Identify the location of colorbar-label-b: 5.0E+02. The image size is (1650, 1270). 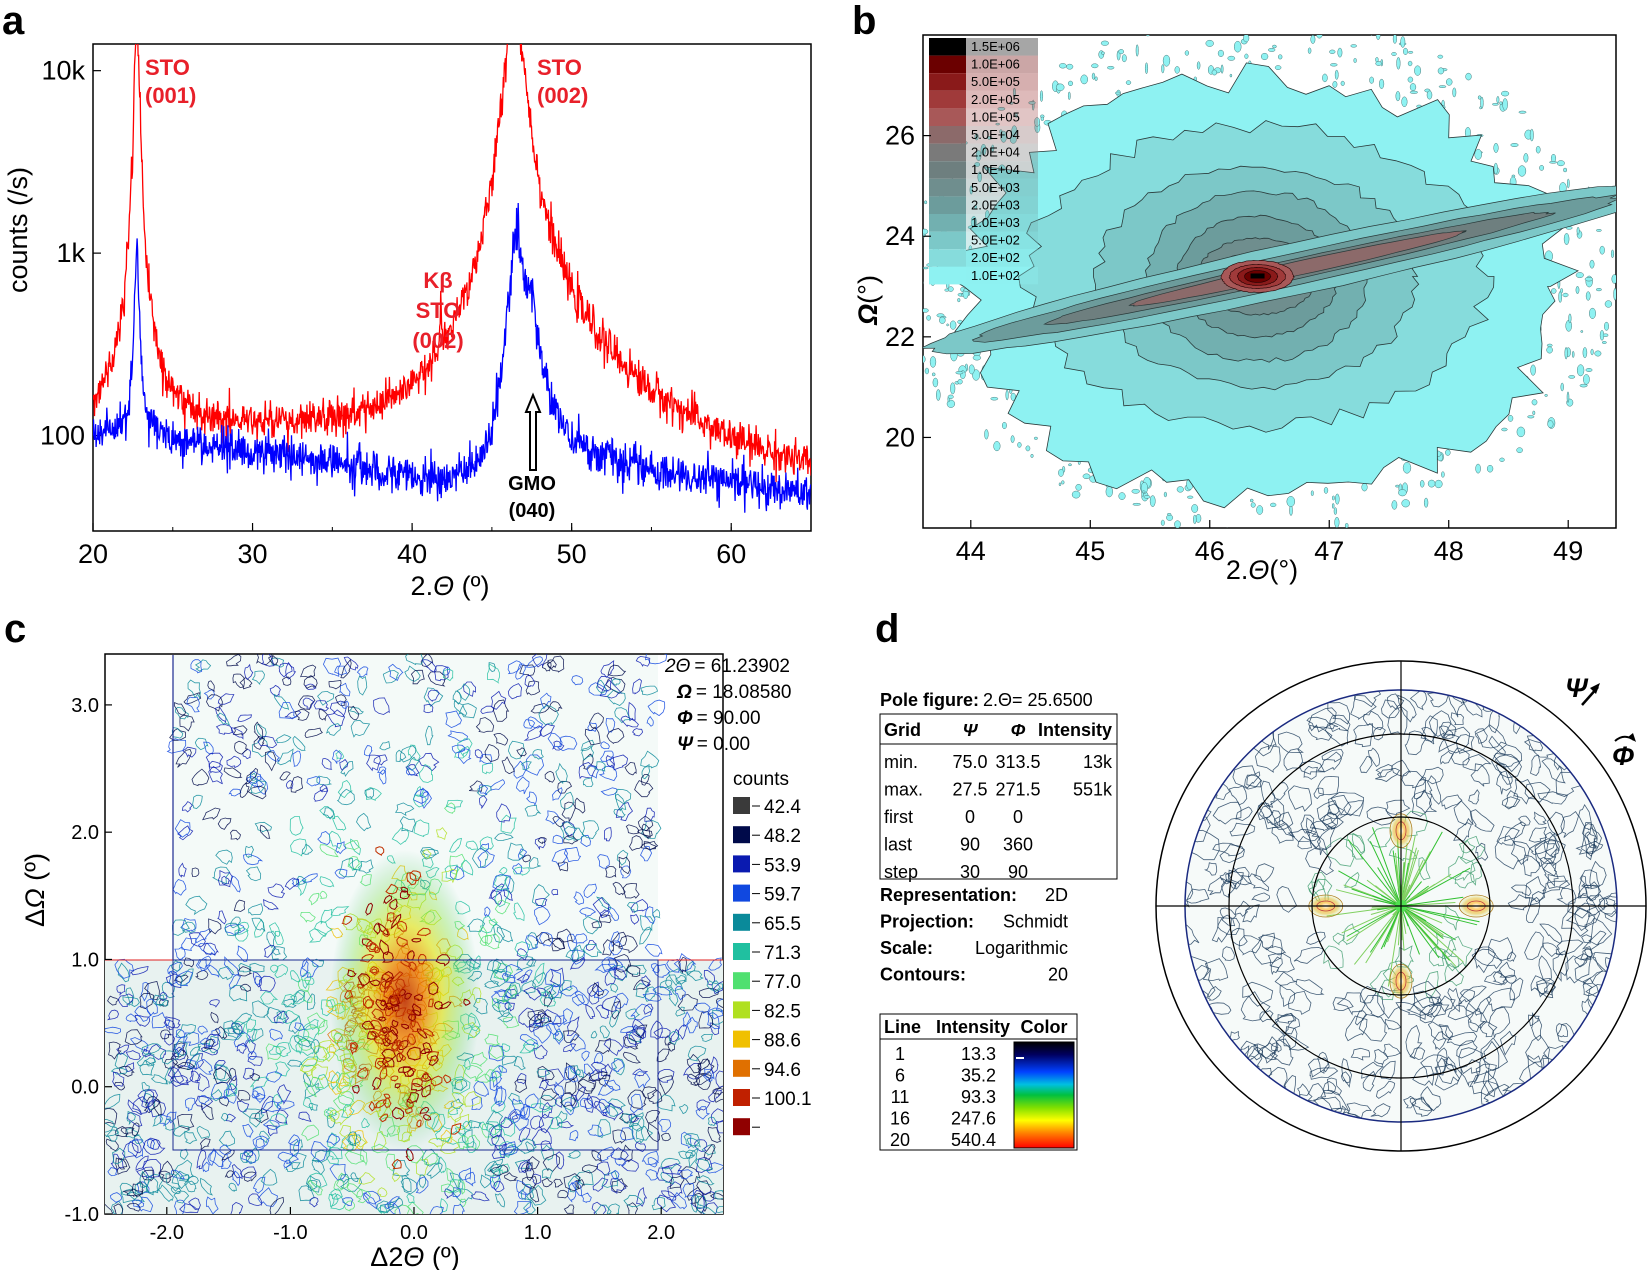
(995, 240).